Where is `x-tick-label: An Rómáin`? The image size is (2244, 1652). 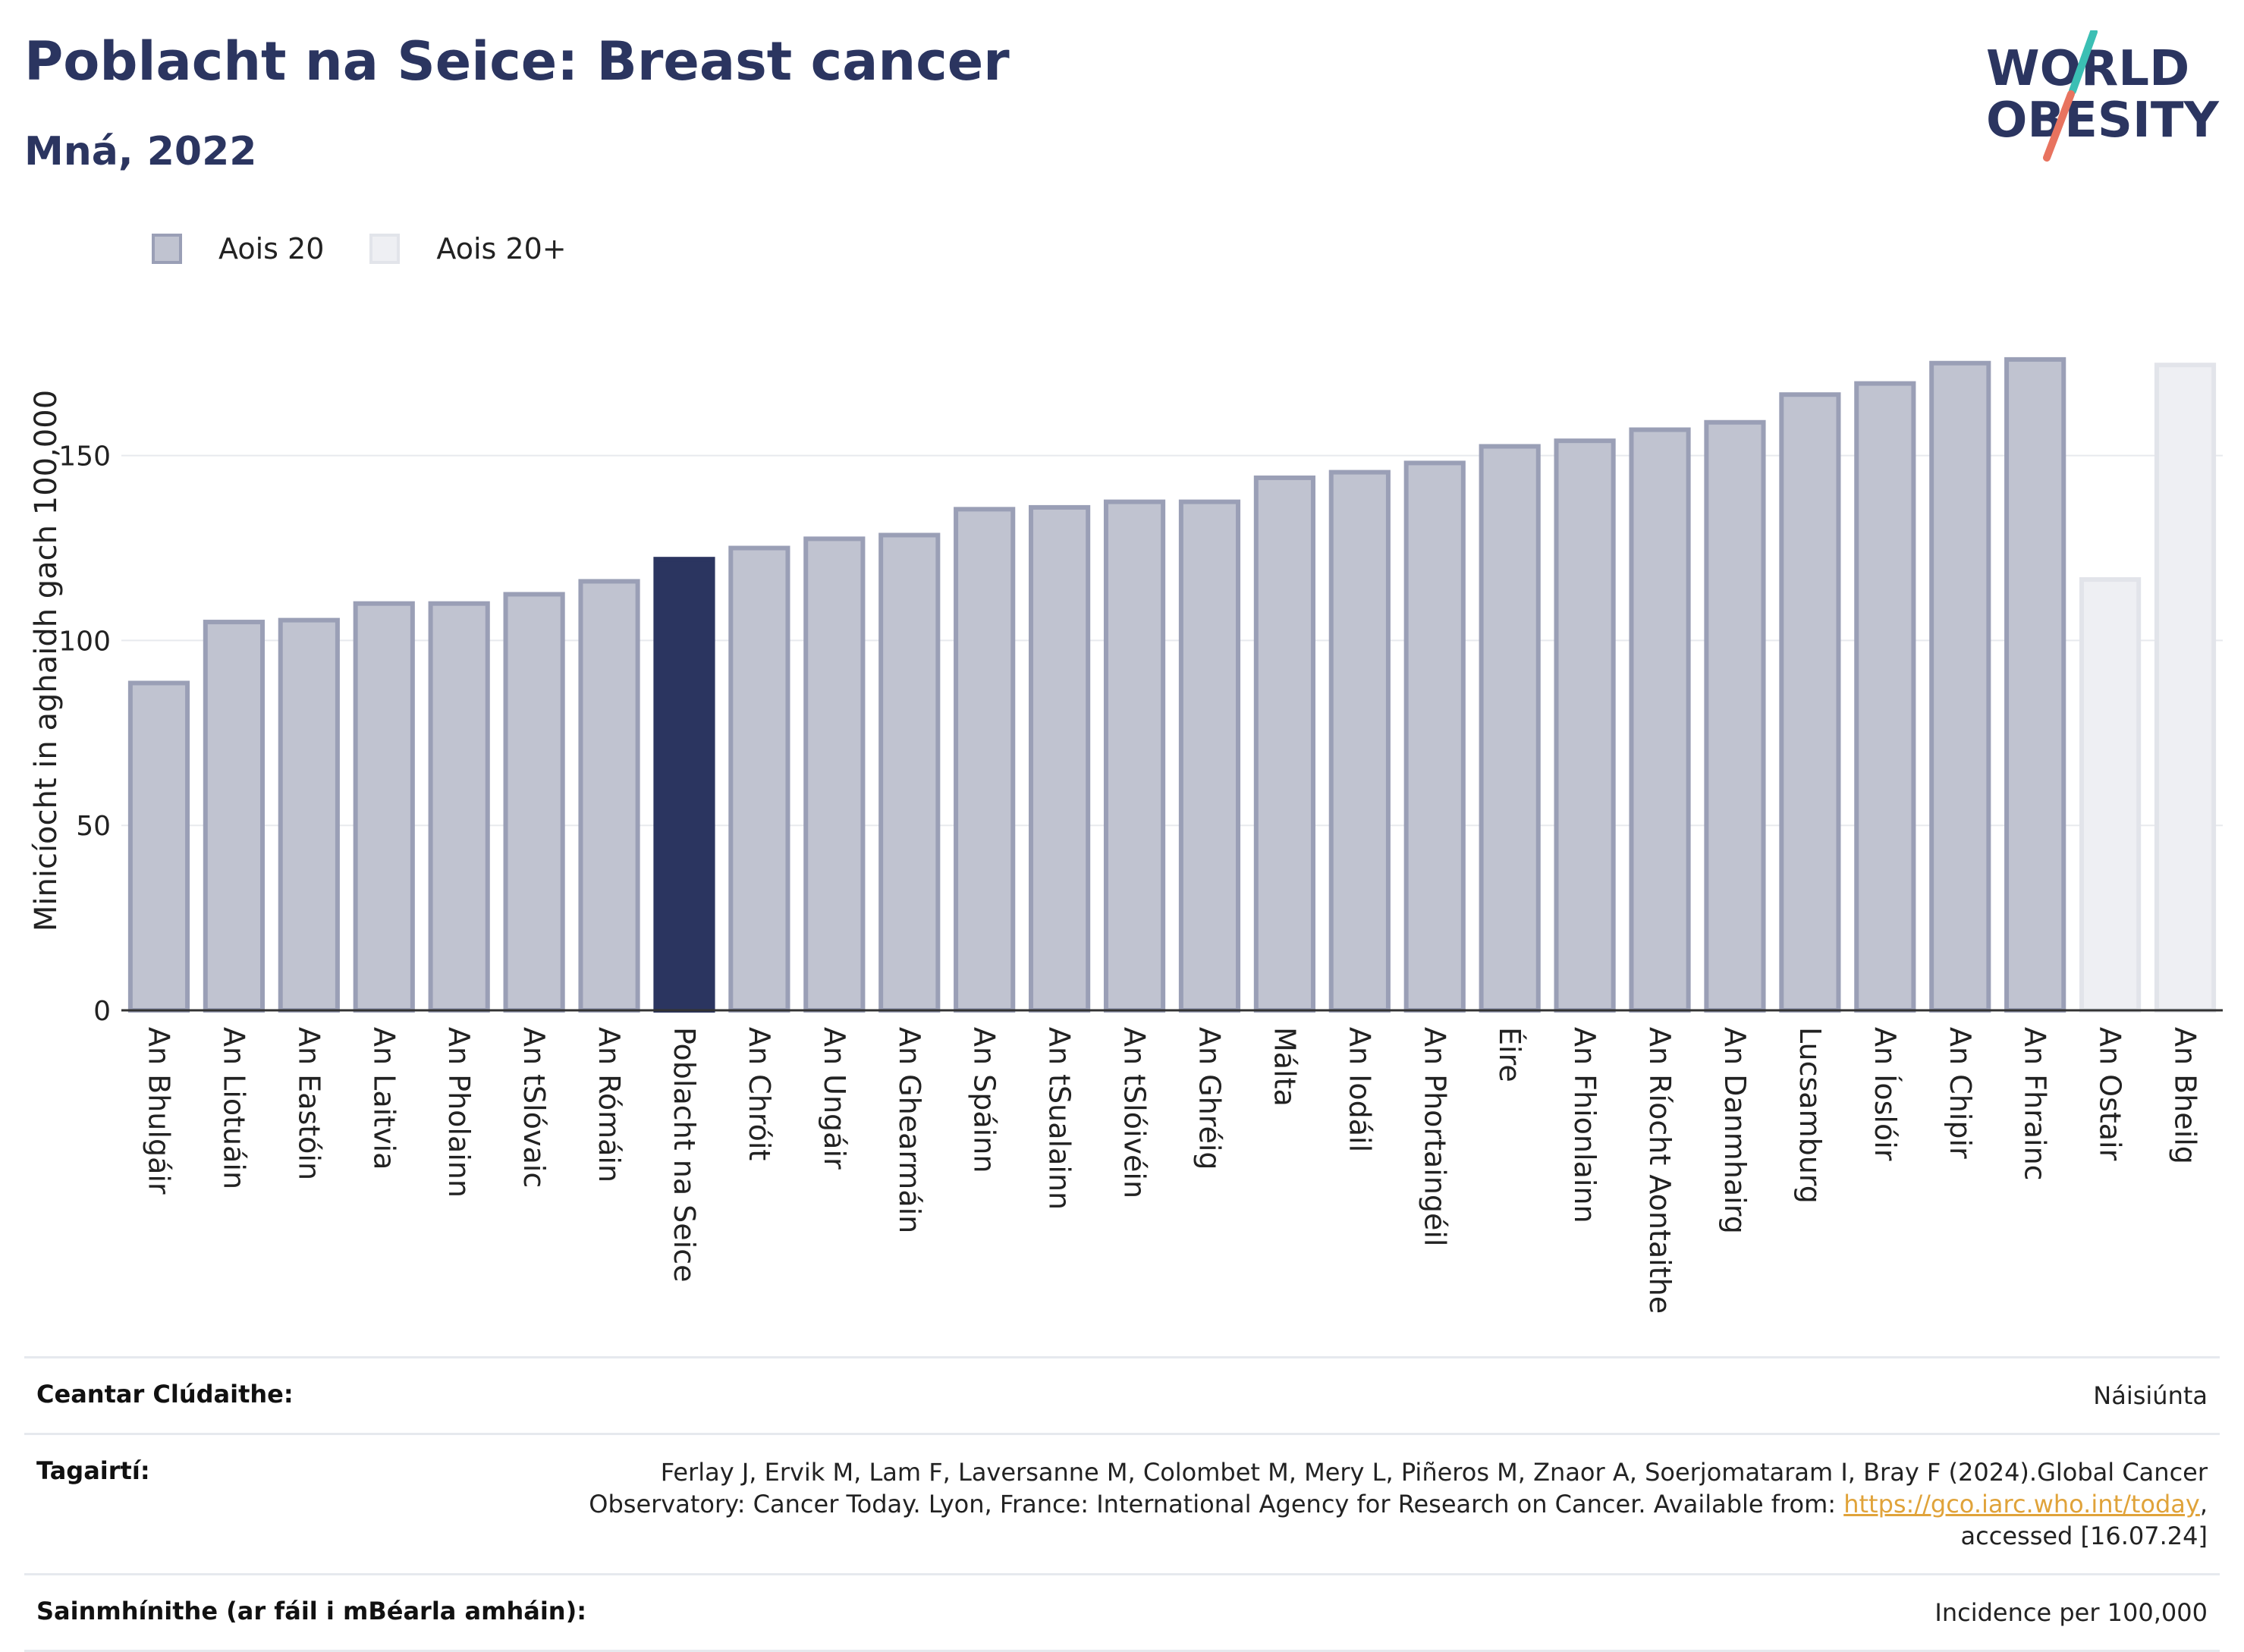
x-tick-label: An Rómáin is located at coordinates (609, 1105).